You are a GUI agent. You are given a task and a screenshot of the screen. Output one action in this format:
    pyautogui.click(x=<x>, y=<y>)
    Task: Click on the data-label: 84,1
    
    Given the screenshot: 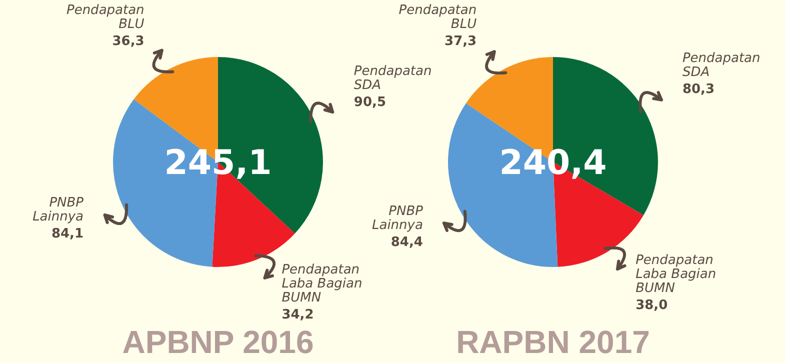 What is the action you would take?
    pyautogui.click(x=67, y=234)
    